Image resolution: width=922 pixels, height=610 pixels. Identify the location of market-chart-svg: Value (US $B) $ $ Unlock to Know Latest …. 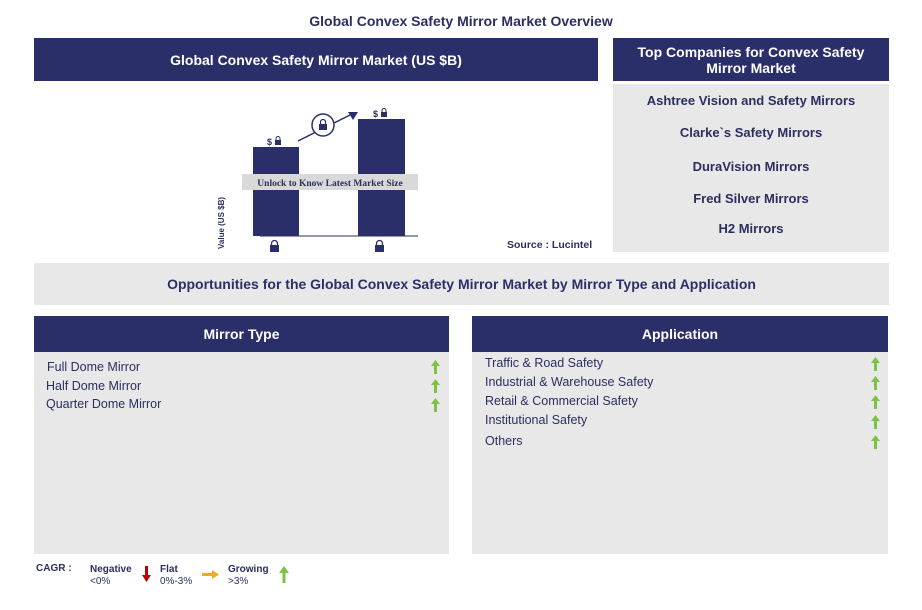
(317, 180).